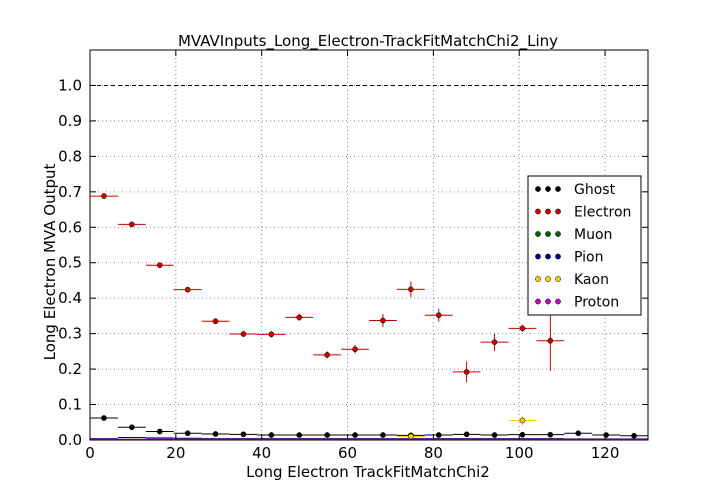  I want to click on y-axis-label: Long Electron MVA Output, so click(50, 262).